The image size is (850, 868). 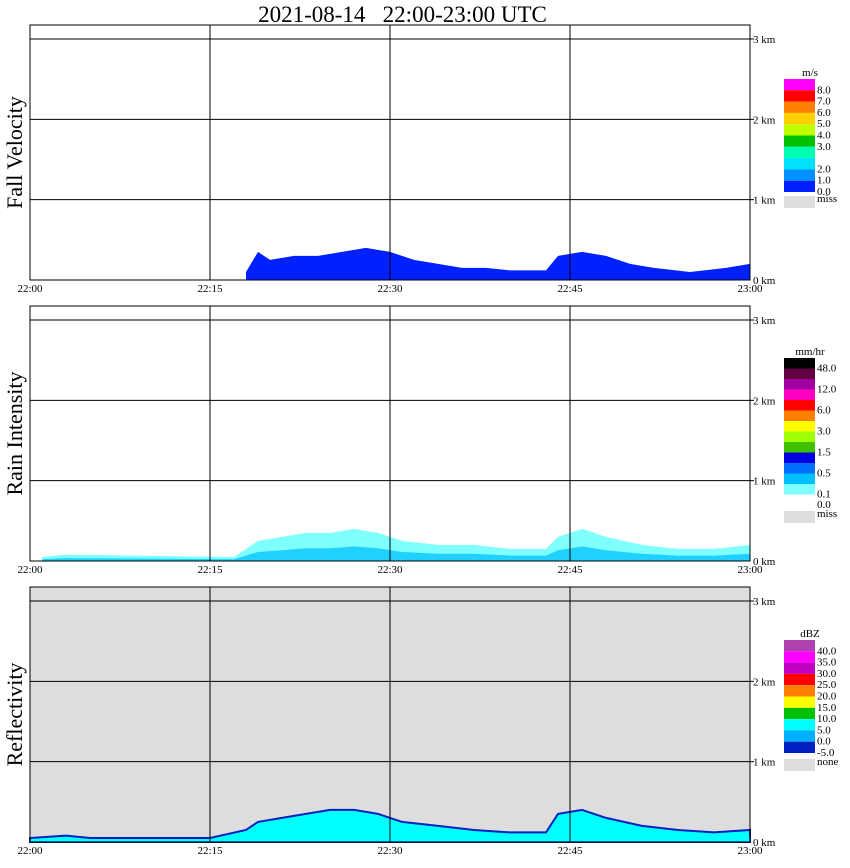 I want to click on panel-3-ytick-label-0km: 0 km, so click(x=764, y=843).